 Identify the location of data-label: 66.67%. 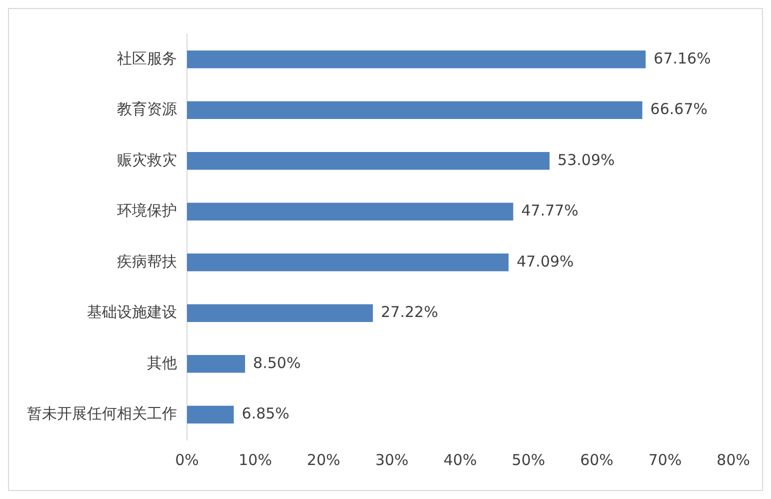
(679, 109).